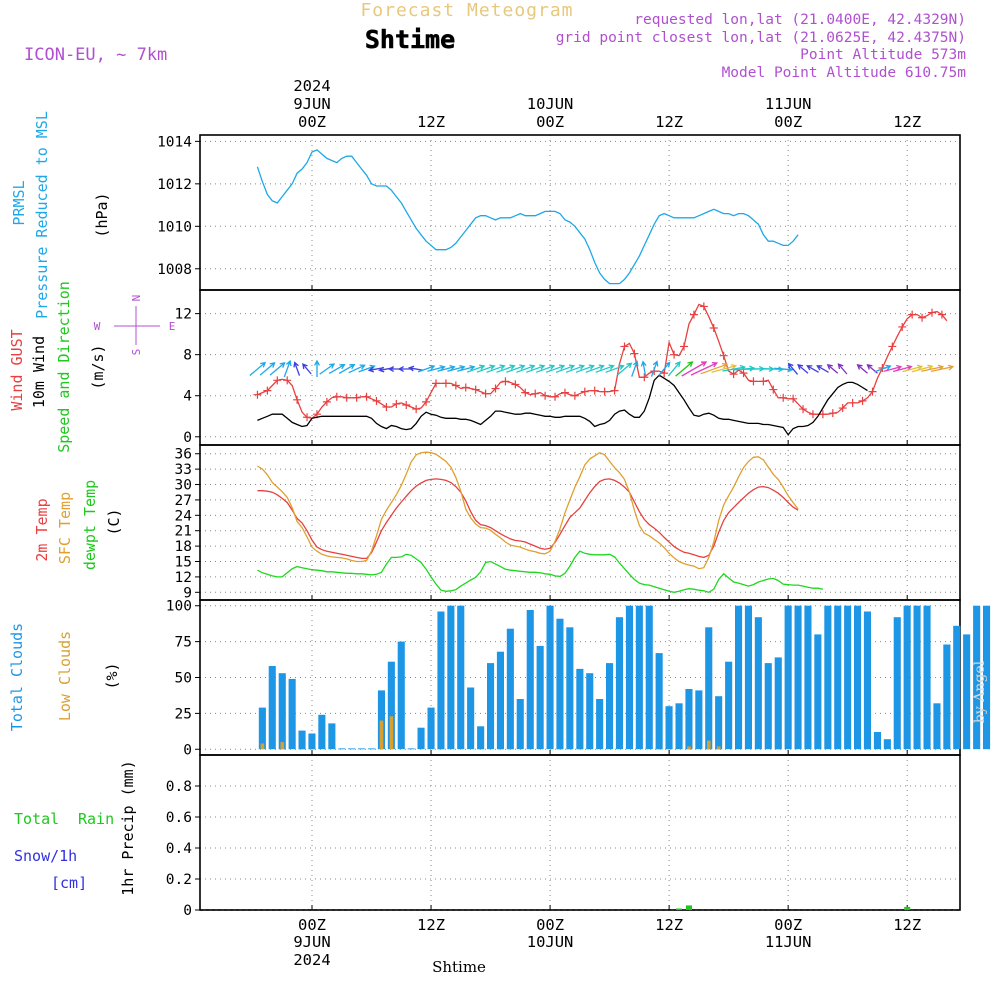 This screenshot has height=1004, width=1000. What do you see at coordinates (174, 142) in the screenshot?
I see `y-tick-label: 1014` at bounding box center [174, 142].